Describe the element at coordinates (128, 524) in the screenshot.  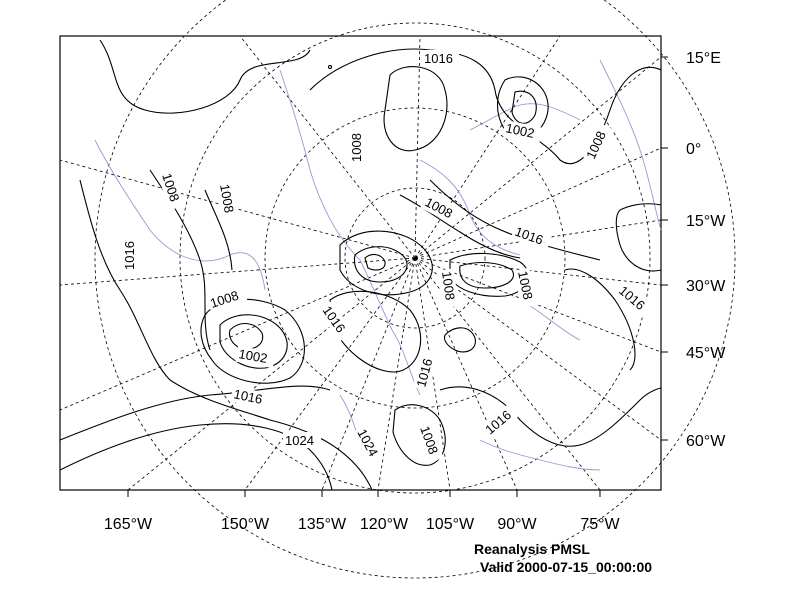
I see `lon-label: 165°W` at that location.